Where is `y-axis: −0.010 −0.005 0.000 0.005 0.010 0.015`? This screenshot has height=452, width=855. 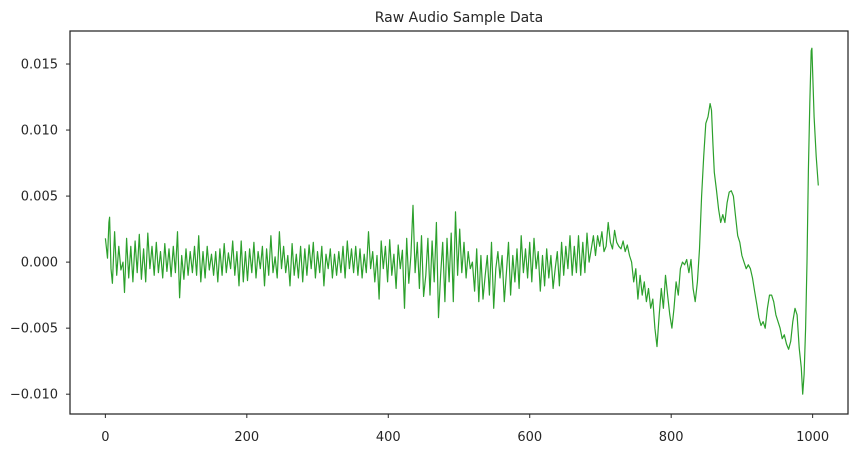
y-axis: −0.010 −0.005 0.000 0.005 0.010 0.015 is located at coordinates (40, 230).